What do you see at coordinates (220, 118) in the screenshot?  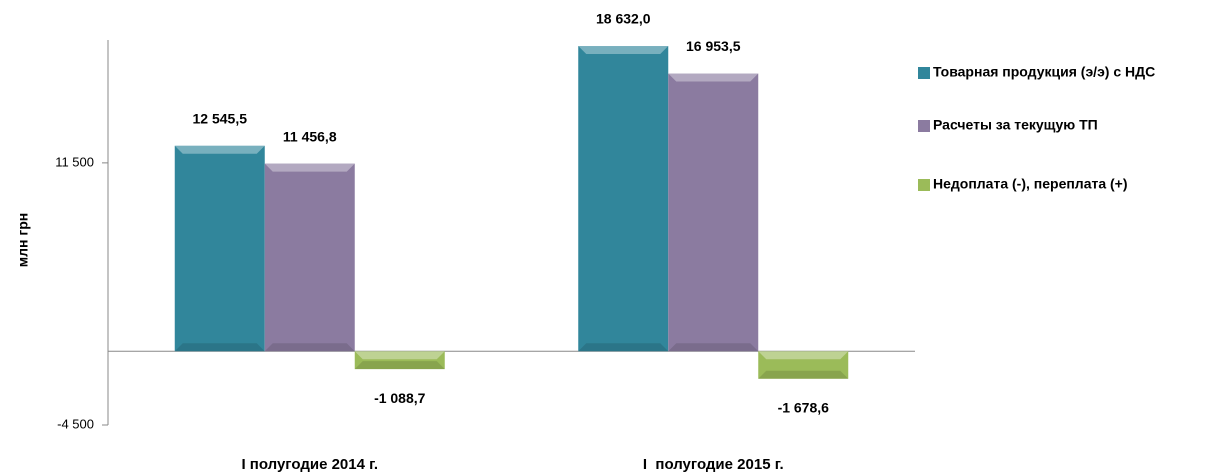 I see `data-label: 12 545,5` at bounding box center [220, 118].